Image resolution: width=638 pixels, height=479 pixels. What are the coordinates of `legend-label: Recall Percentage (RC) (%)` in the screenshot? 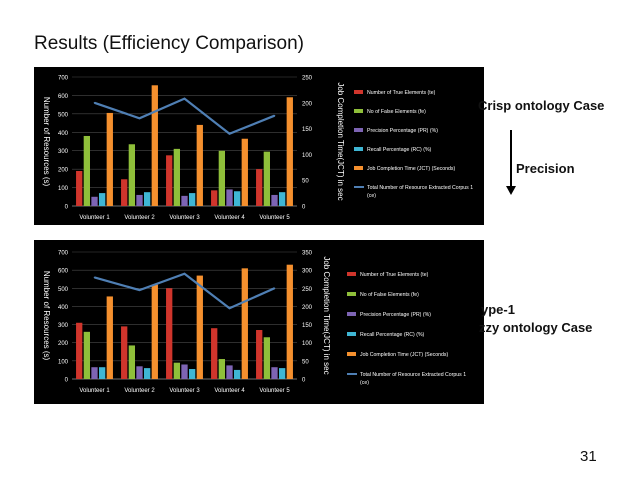 It's located at (392, 335).